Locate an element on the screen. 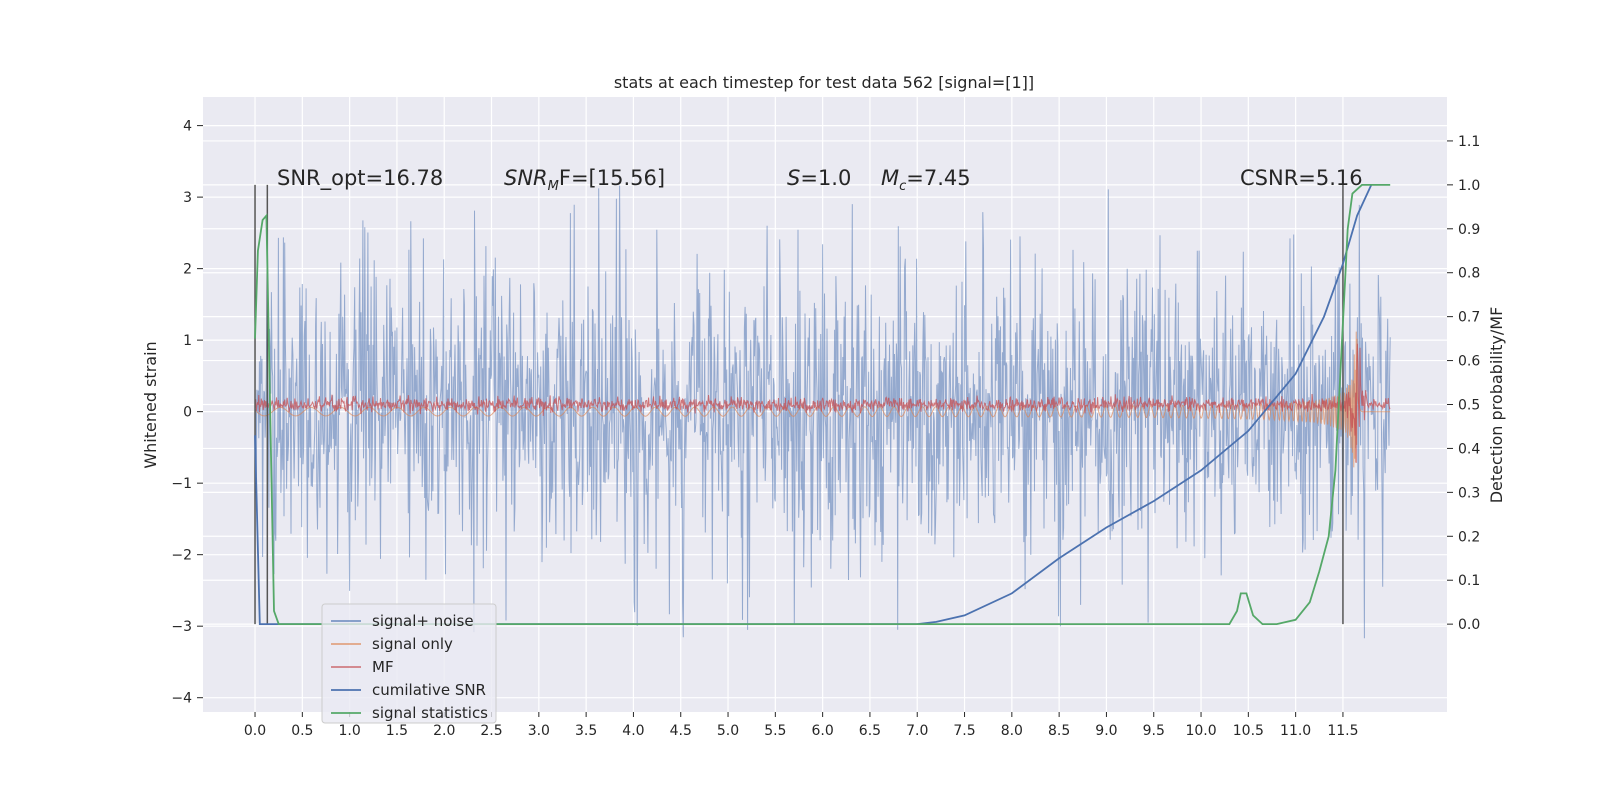  y-tick-label-right: 0.5 is located at coordinates (1469, 406).